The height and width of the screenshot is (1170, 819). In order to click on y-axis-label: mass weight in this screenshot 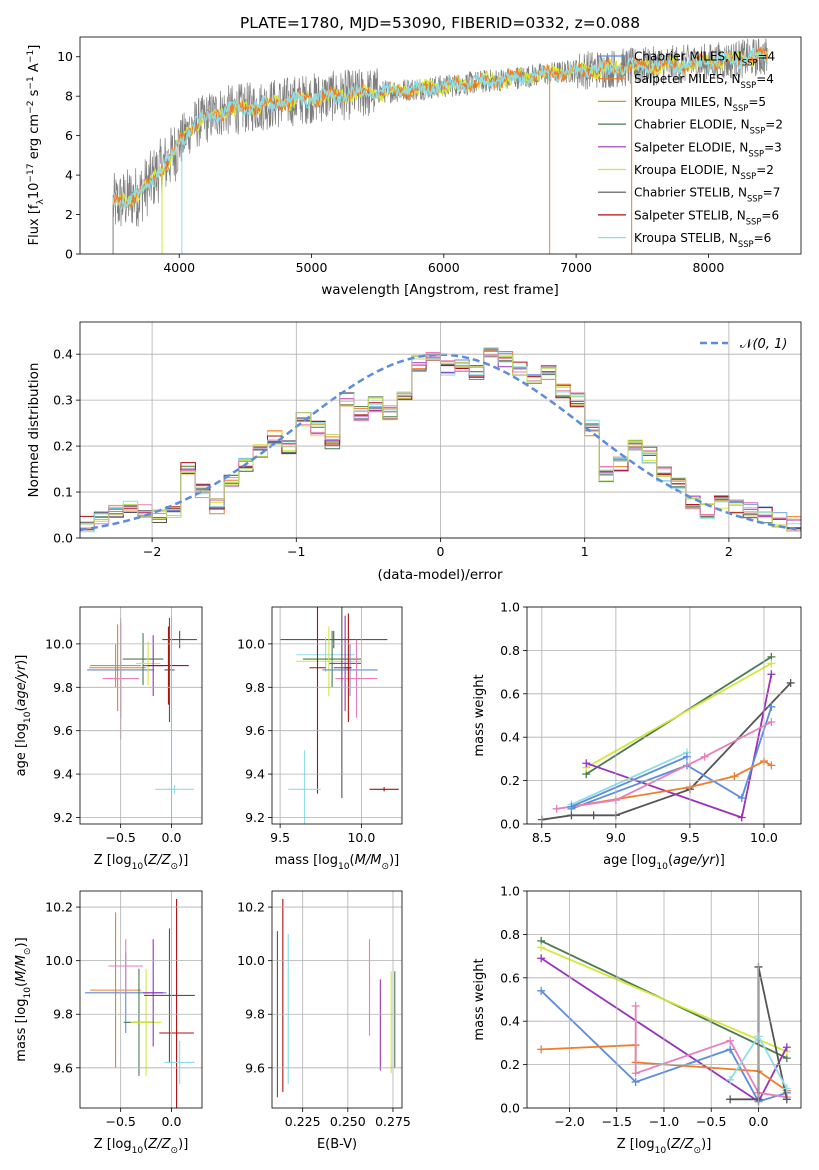, I will do `click(479, 999)`.